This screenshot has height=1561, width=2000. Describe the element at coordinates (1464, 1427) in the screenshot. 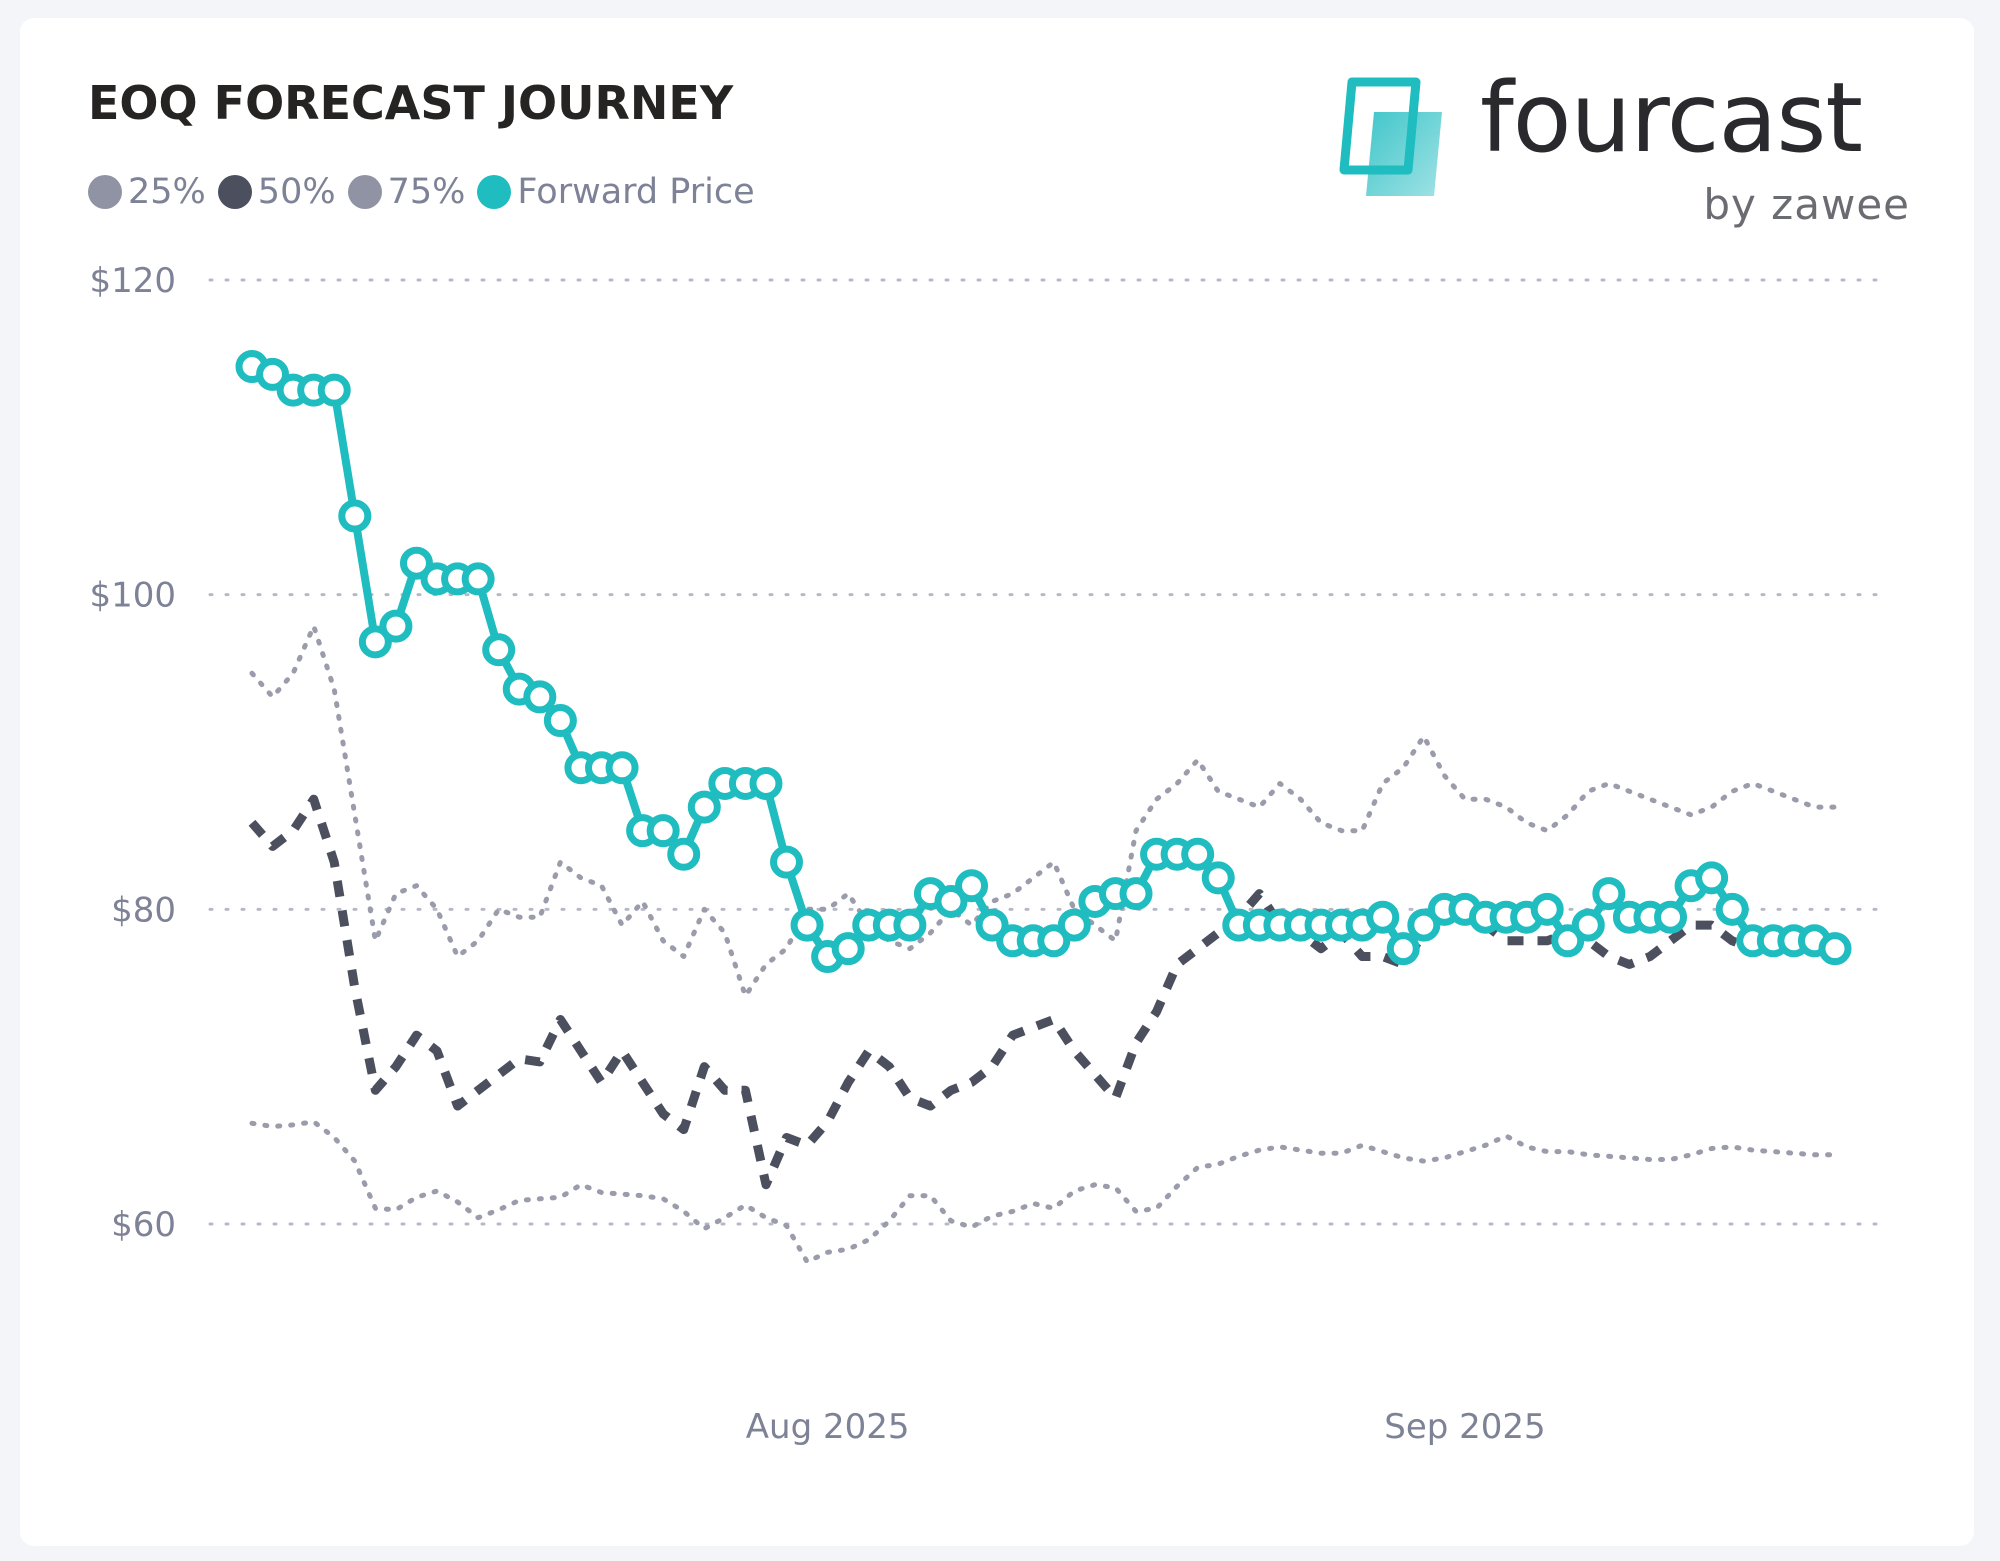

I see `x-tick-label: Sep 2025` at that location.